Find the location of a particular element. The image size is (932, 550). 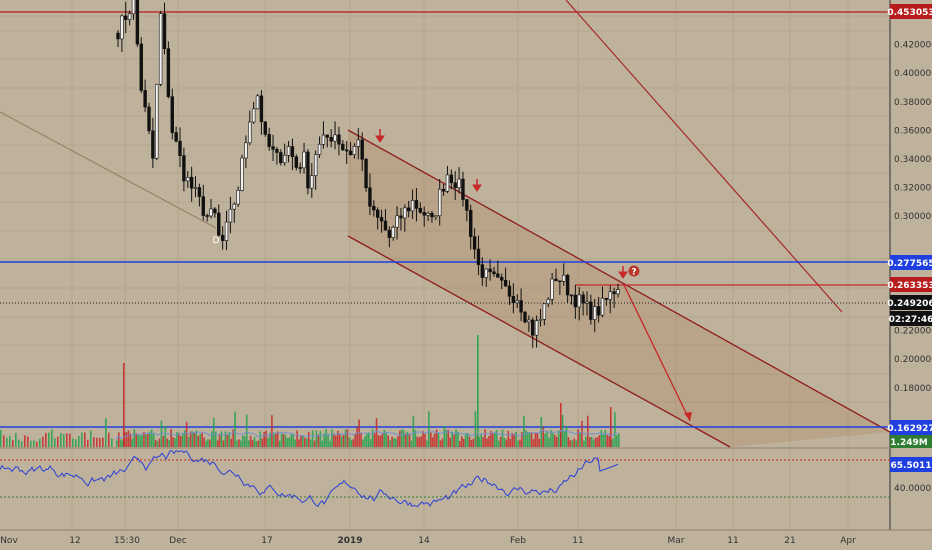

time-axis: Nov 12 15:30 Dec 17 2019 14 Feb 11 Mar 11 21 Apr is located at coordinates (428, 541).